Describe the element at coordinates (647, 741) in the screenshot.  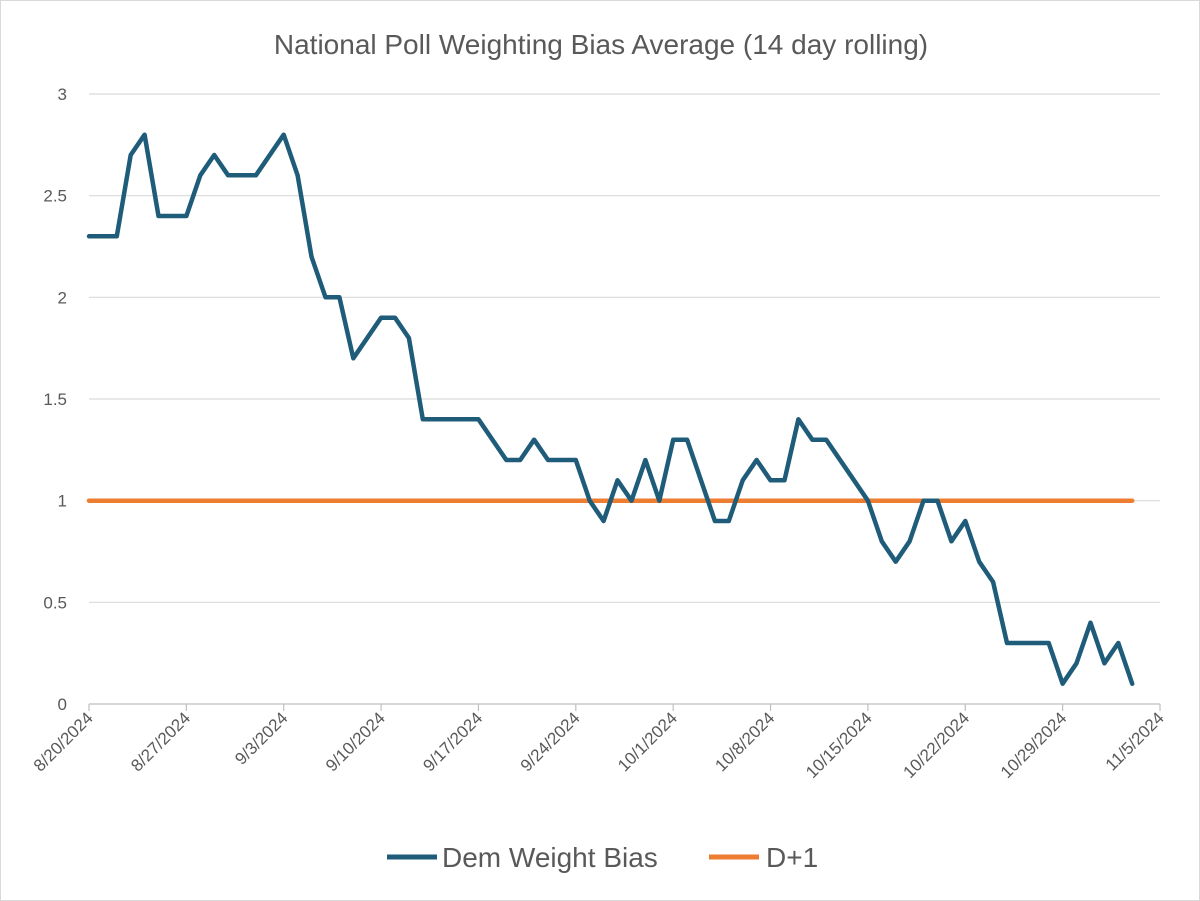
I see `x-tick-label: 10/1/2024` at that location.